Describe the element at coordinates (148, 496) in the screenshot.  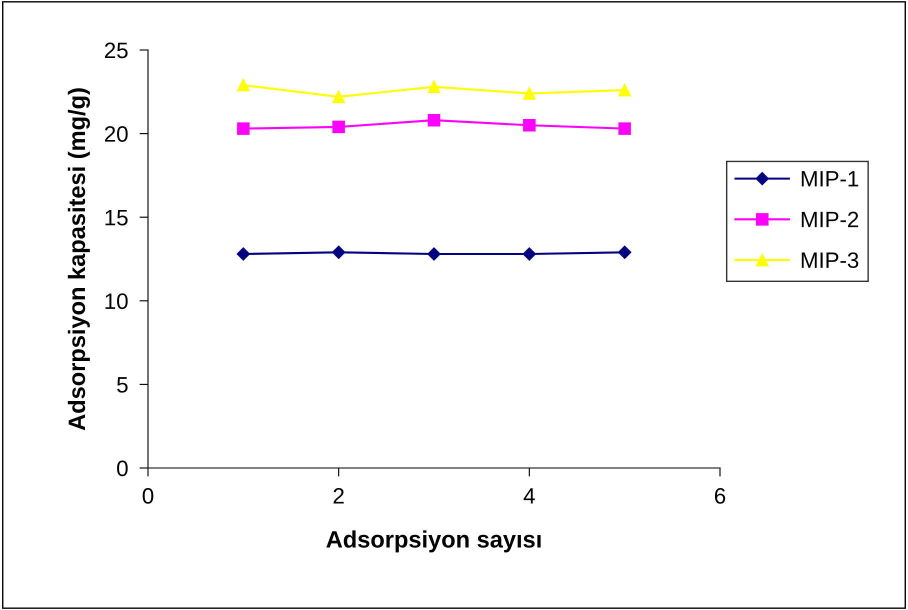
I see `x-tick-label: 0` at that location.